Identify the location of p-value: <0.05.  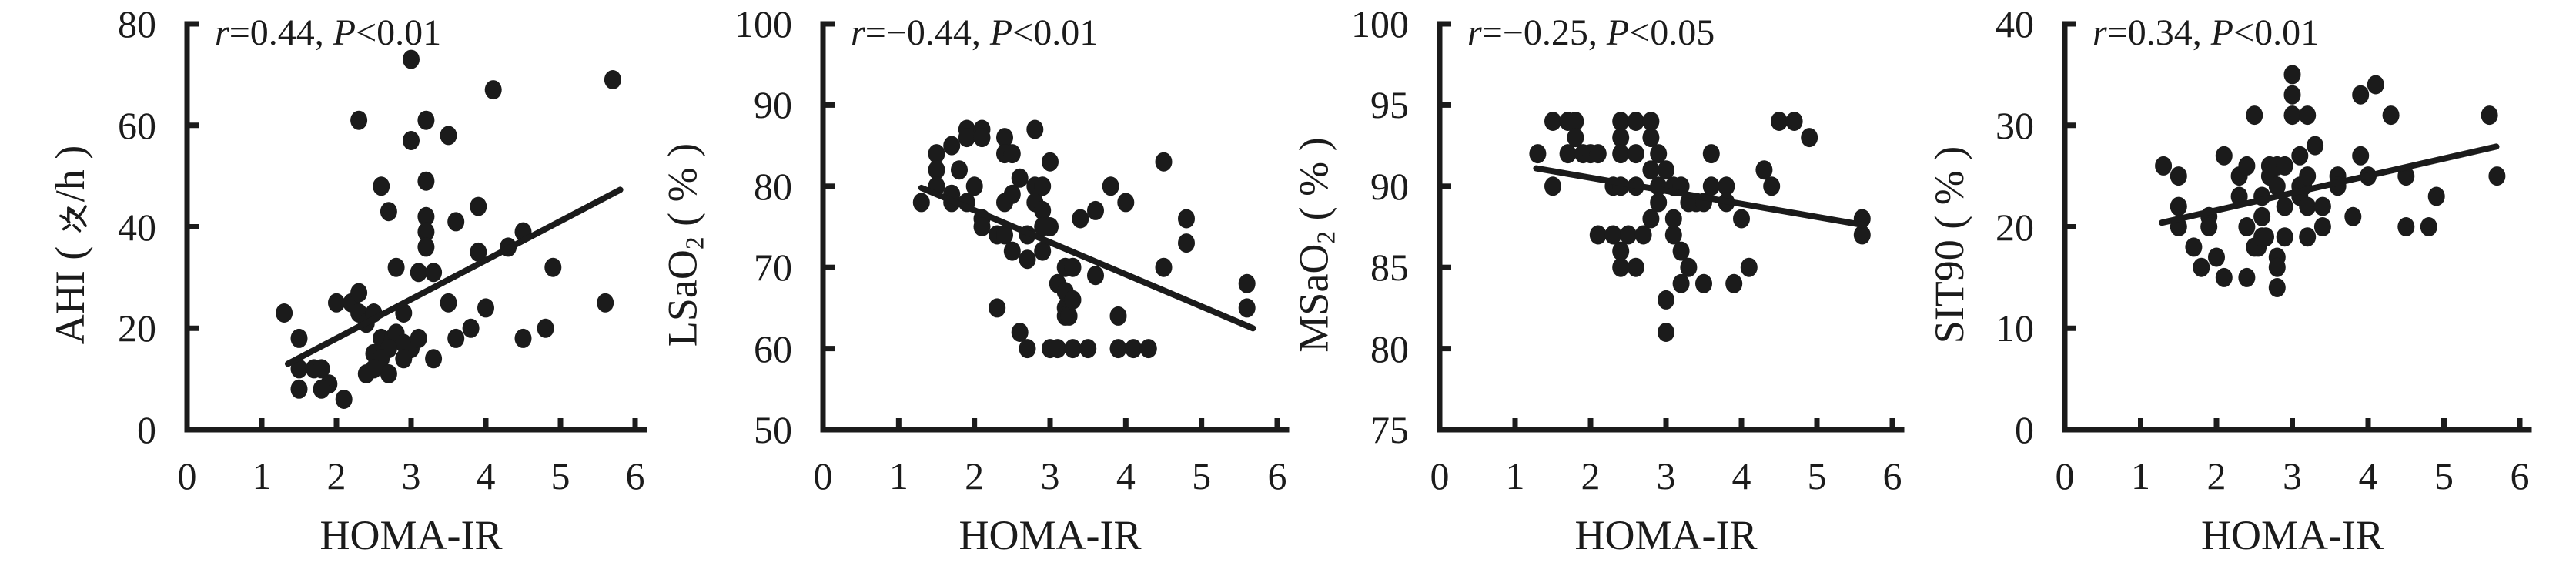
(1672, 32).